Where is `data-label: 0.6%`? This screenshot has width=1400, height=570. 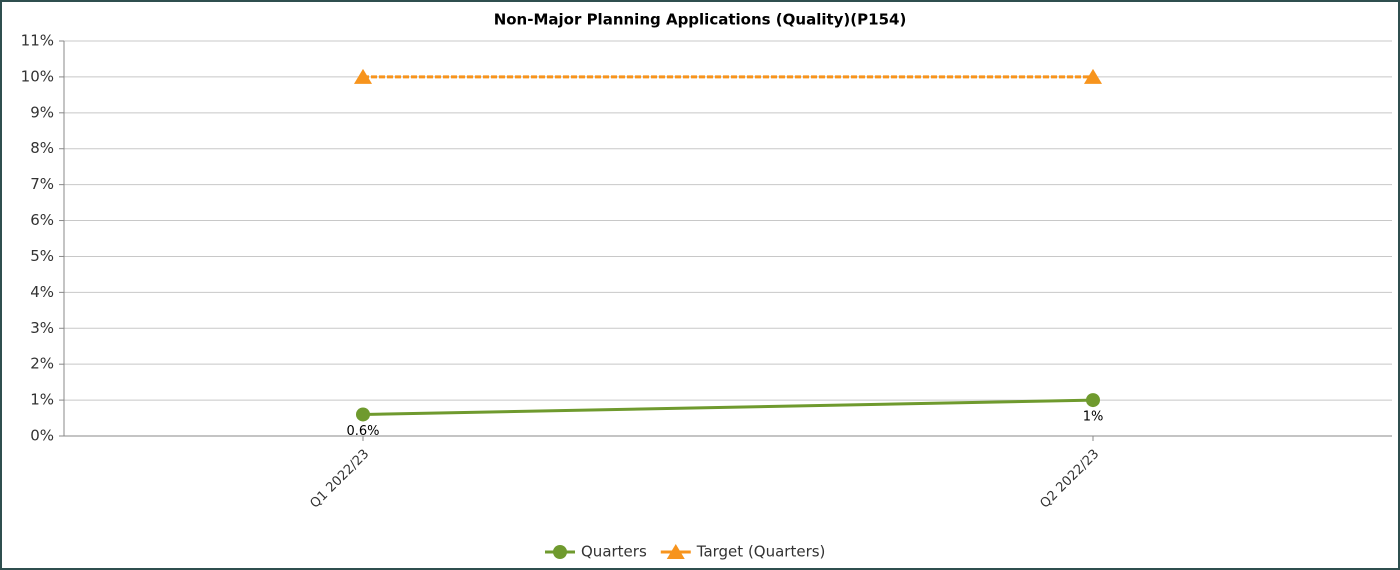 data-label: 0.6% is located at coordinates (362, 431).